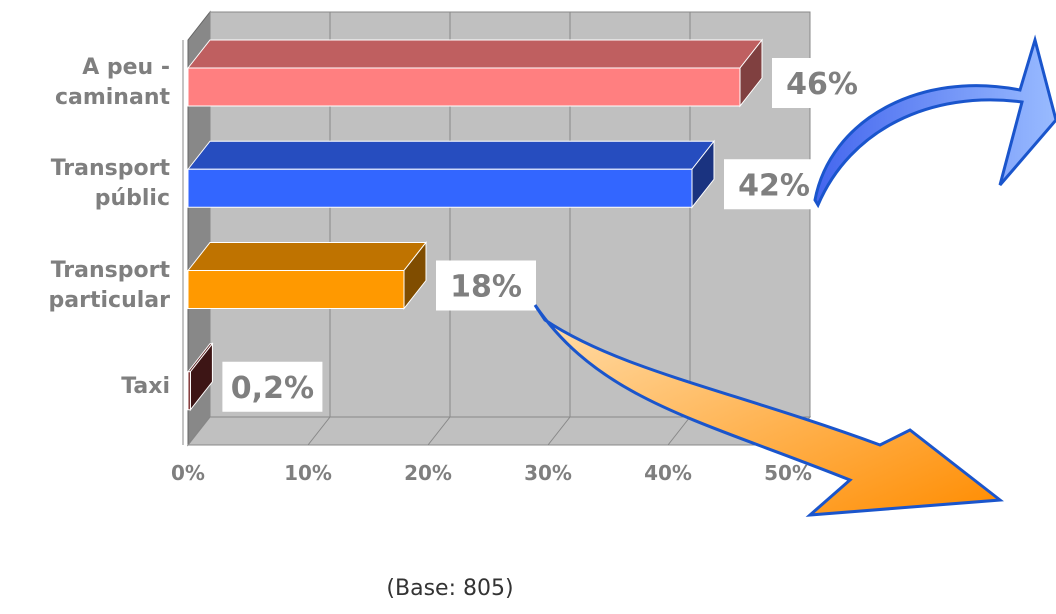 This screenshot has height=614, width=1056. Describe the element at coordinates (188, 473) in the screenshot. I see `x-tick-label: 0%` at that location.